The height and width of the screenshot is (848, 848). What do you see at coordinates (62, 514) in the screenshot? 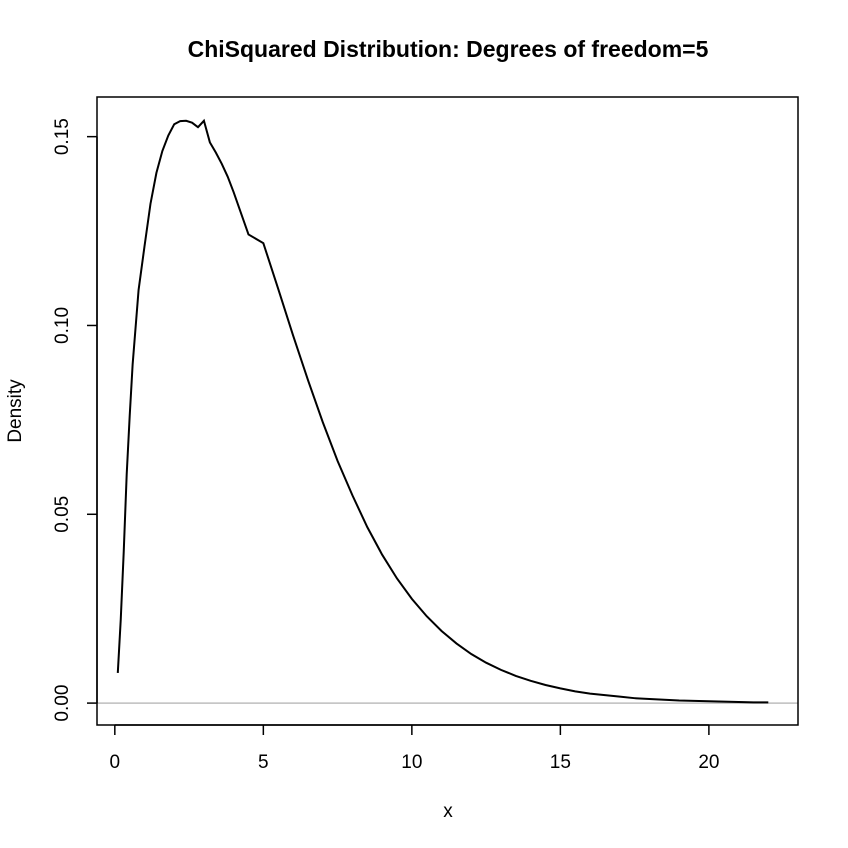
I see `y-tick-label: 0.05` at bounding box center [62, 514].